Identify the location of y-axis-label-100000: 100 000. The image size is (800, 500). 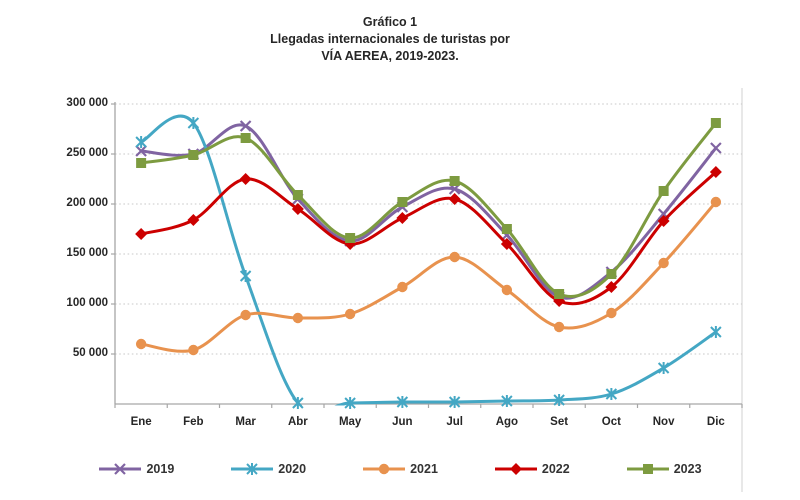
(87, 303).